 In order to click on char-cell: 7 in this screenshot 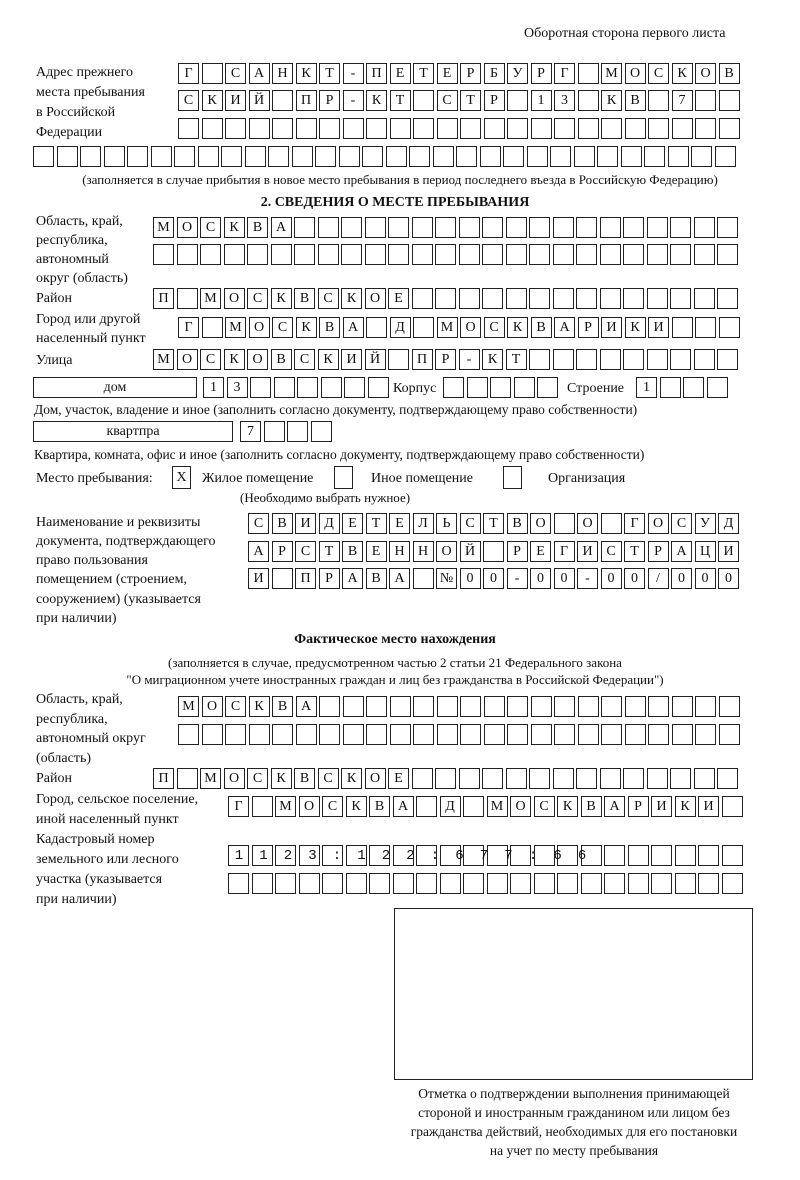, I will do `click(682, 100)`.